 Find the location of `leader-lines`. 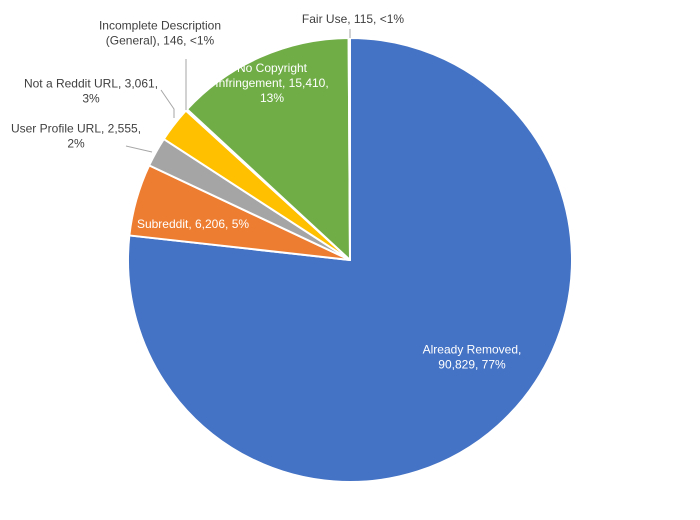

leader-lines is located at coordinates (238, 91).